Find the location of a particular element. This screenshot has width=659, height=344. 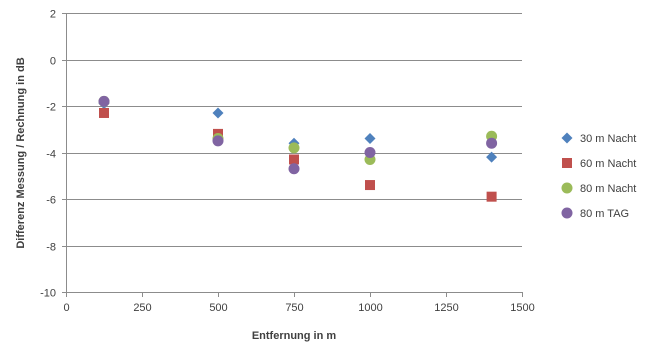

x-tick-label: 750 is located at coordinates (294, 308).